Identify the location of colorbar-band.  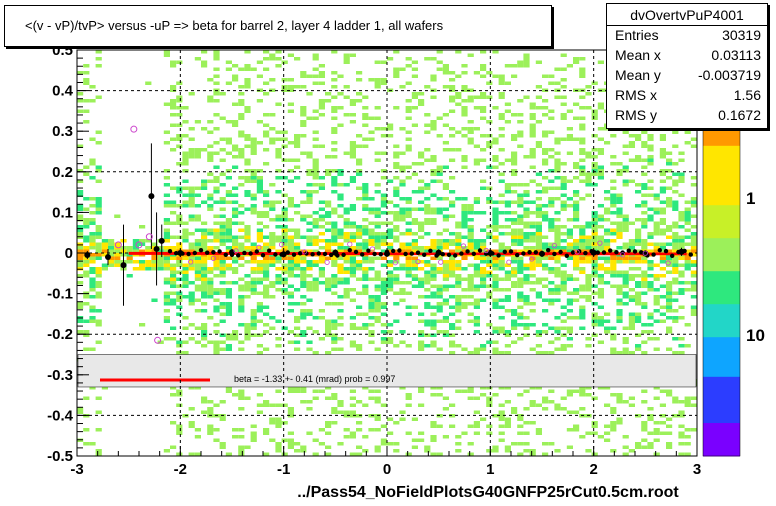
(721, 222).